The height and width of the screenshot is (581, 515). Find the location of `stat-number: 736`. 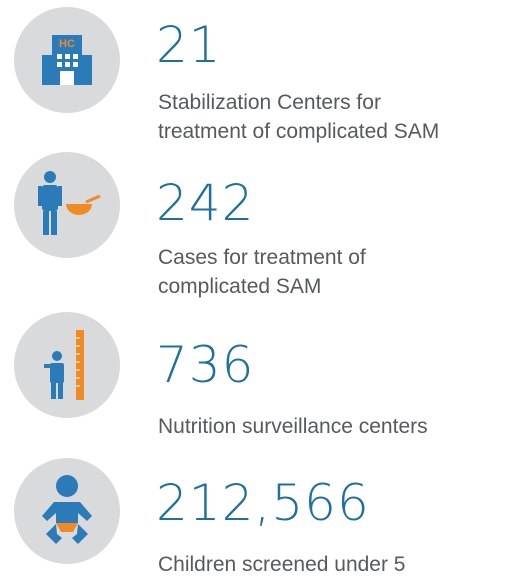

stat-number: 736 is located at coordinates (205, 365).